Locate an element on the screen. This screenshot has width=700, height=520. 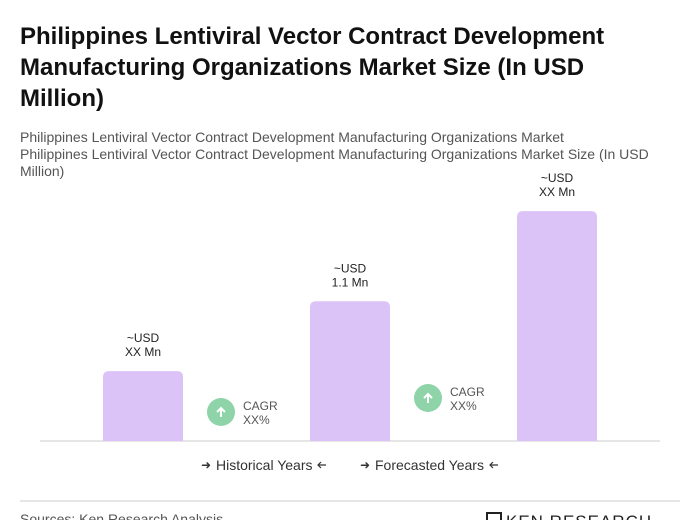
source: Sources: Ken Research Analysis is located at coordinates (121, 515).